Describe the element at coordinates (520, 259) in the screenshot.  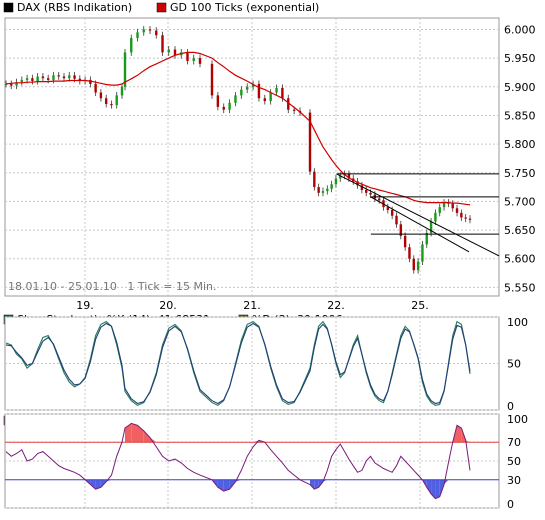
I see `y-tick-label: 5.600` at that location.